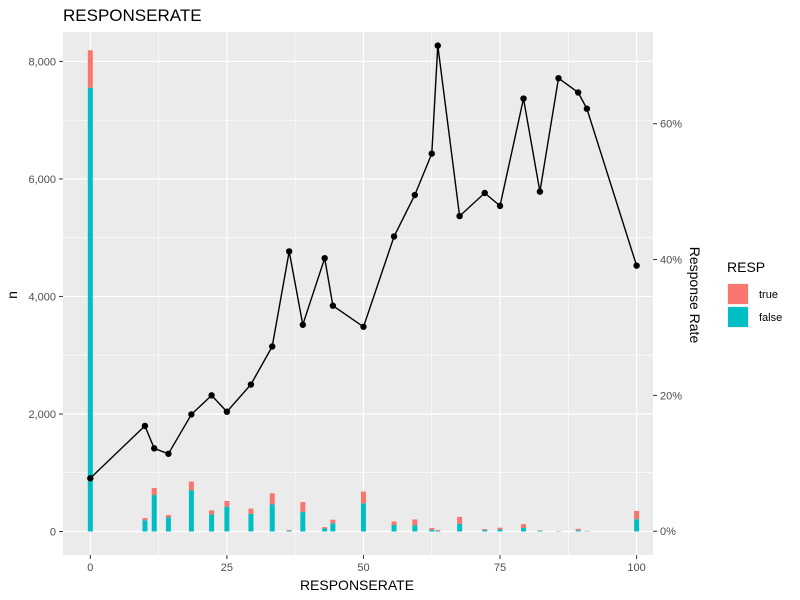 The image size is (800, 600). What do you see at coordinates (746, 267) in the screenshot?
I see `legend-title: RESP` at bounding box center [746, 267].